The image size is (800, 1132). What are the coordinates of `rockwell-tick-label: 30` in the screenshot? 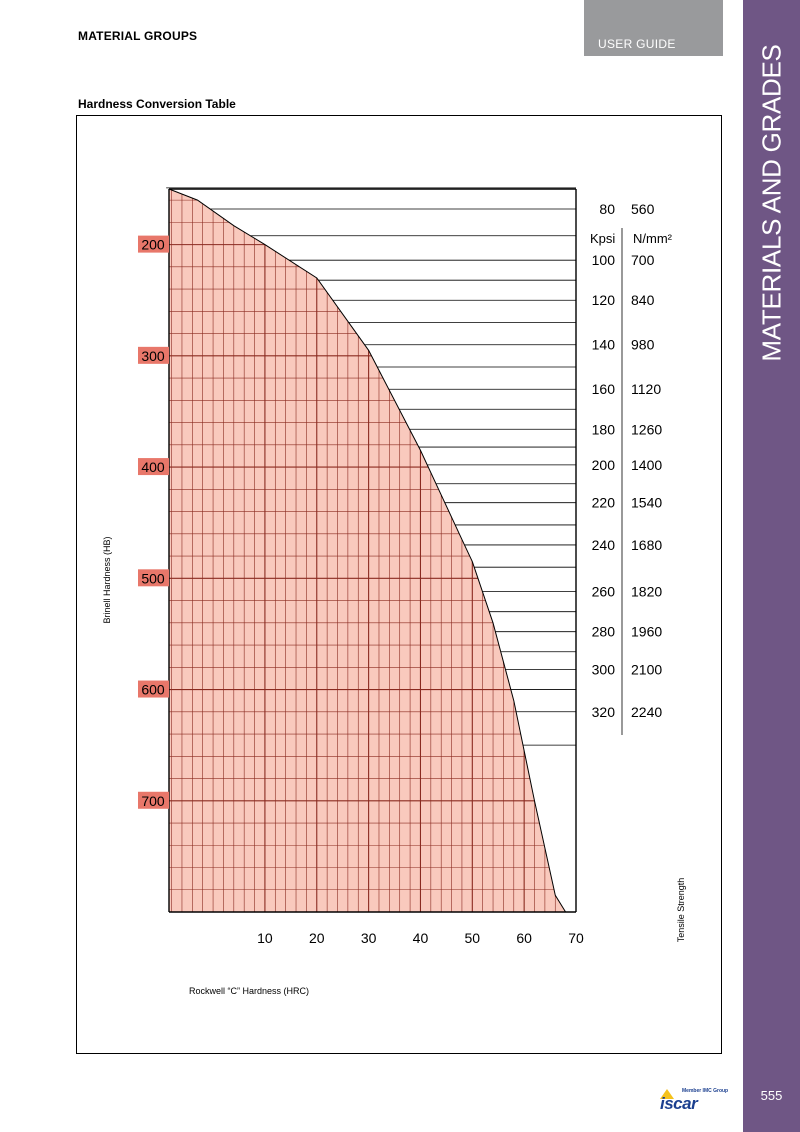 It's located at (369, 938).